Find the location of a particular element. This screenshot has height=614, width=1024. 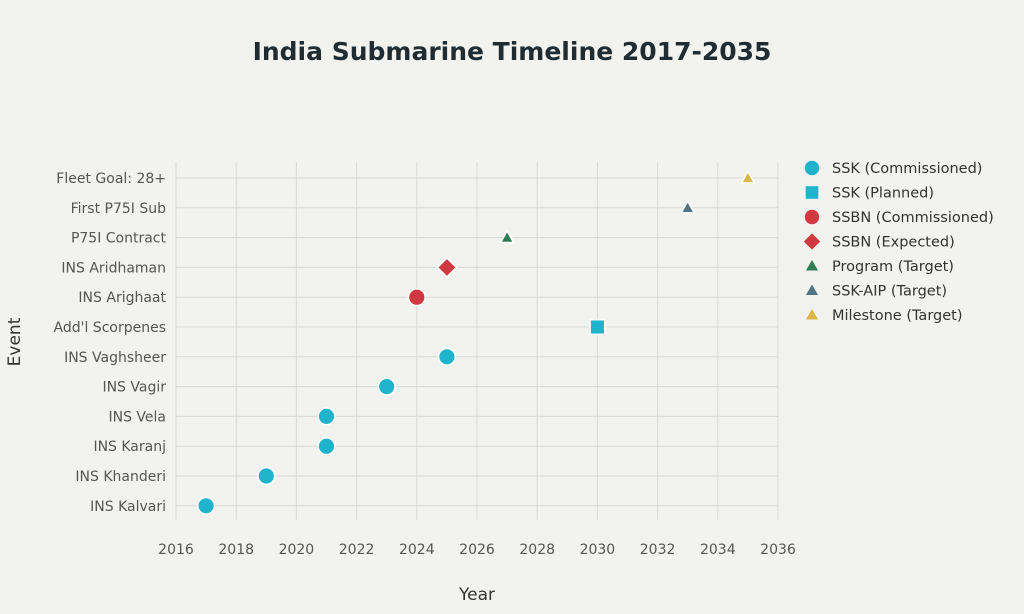

legend-label: SSBN (Expected) is located at coordinates (893, 243).